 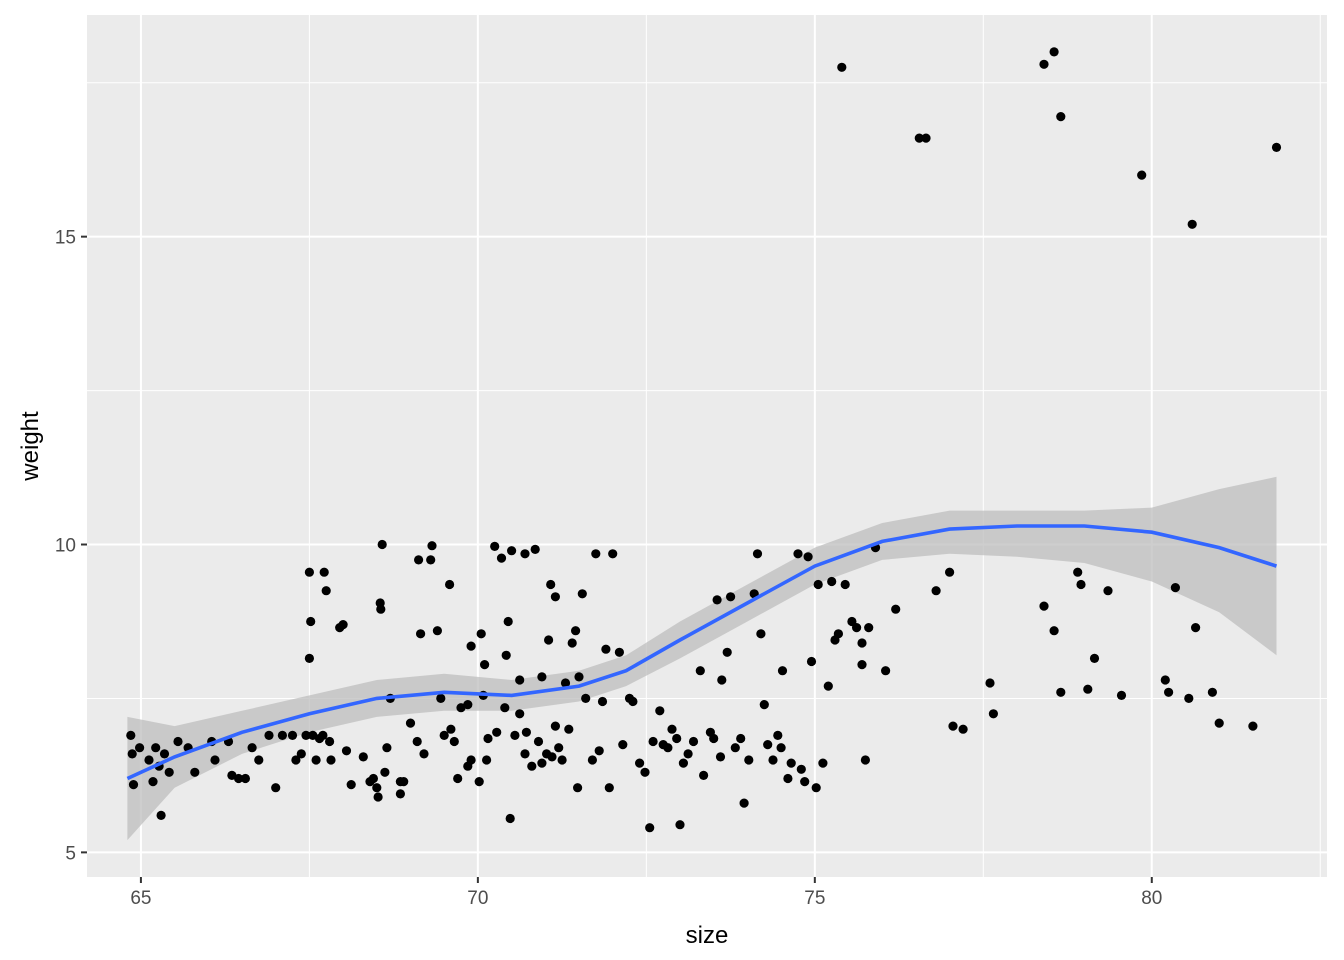 What do you see at coordinates (65, 238) in the screenshot?
I see `y-tick-label: 15` at bounding box center [65, 238].